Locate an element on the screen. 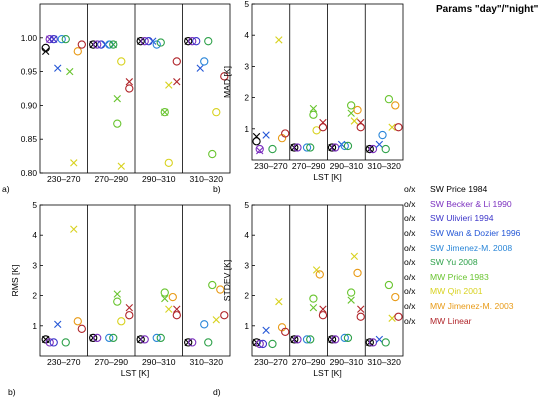 This screenshot has height=401, width=550. legend-item: o/x SW Ulivieri 1994 is located at coordinates (477, 218).